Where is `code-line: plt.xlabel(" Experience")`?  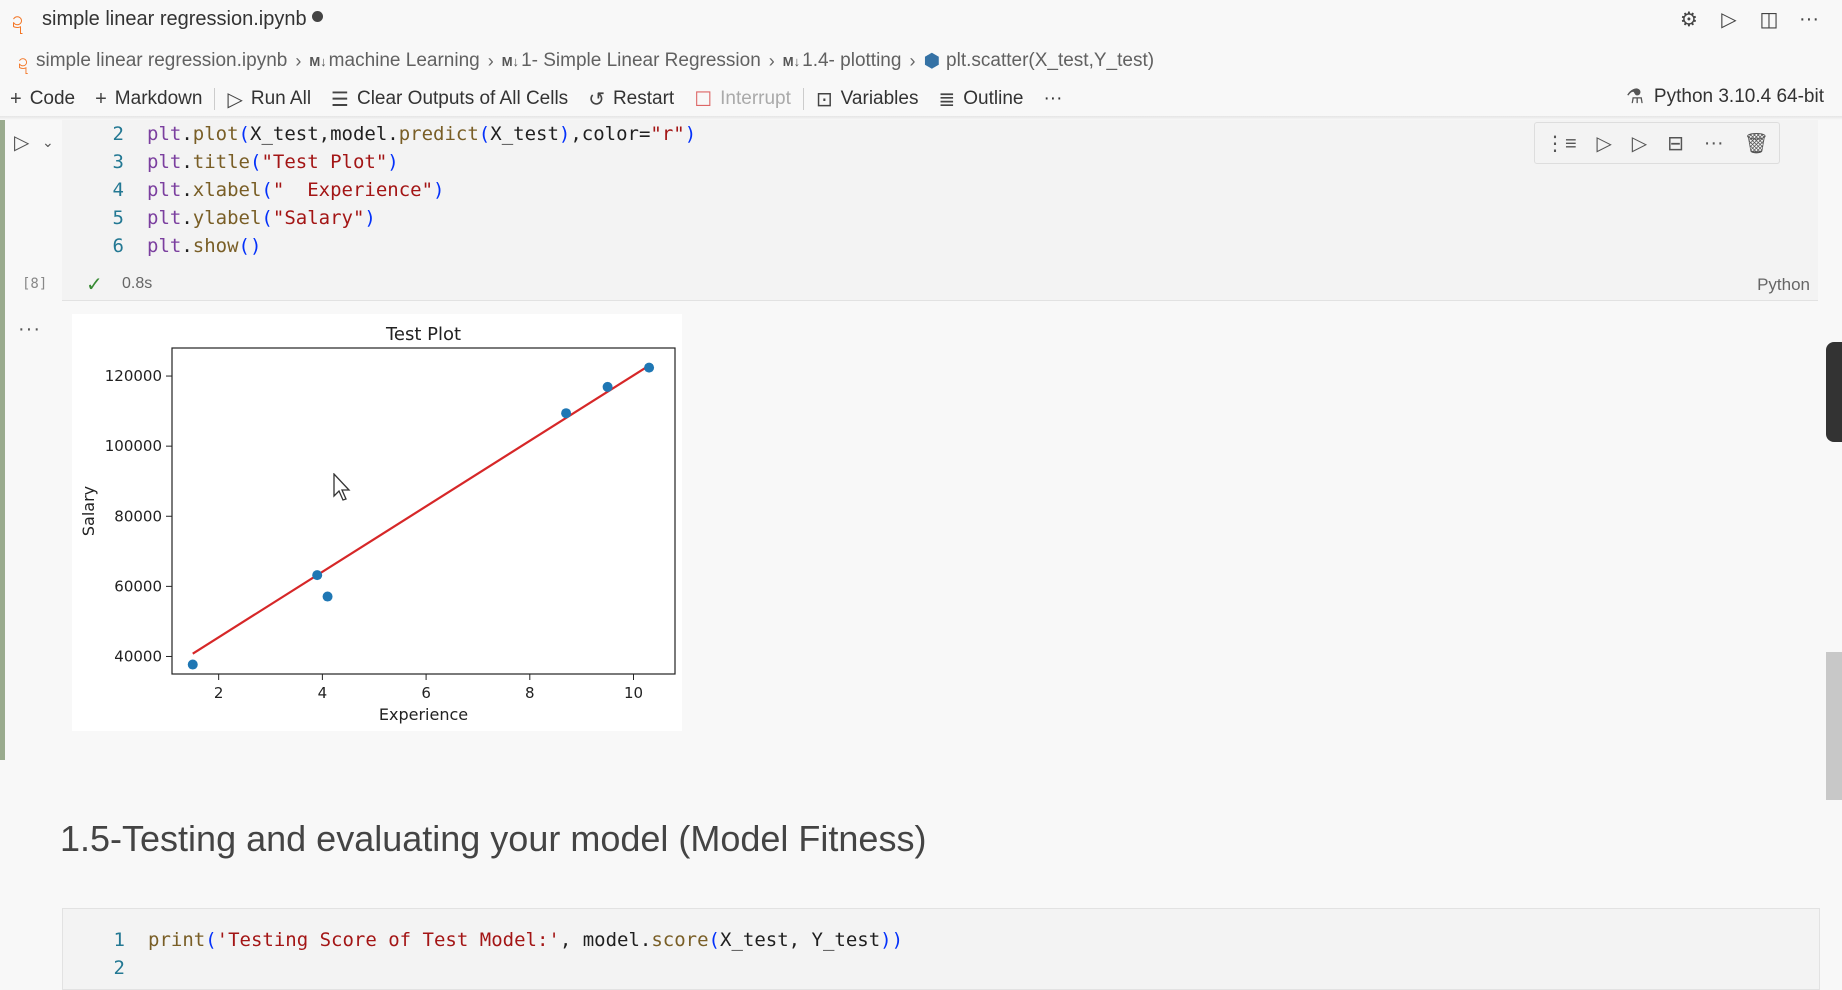 code-line: plt.xlabel(" Experience") is located at coordinates (295, 190).